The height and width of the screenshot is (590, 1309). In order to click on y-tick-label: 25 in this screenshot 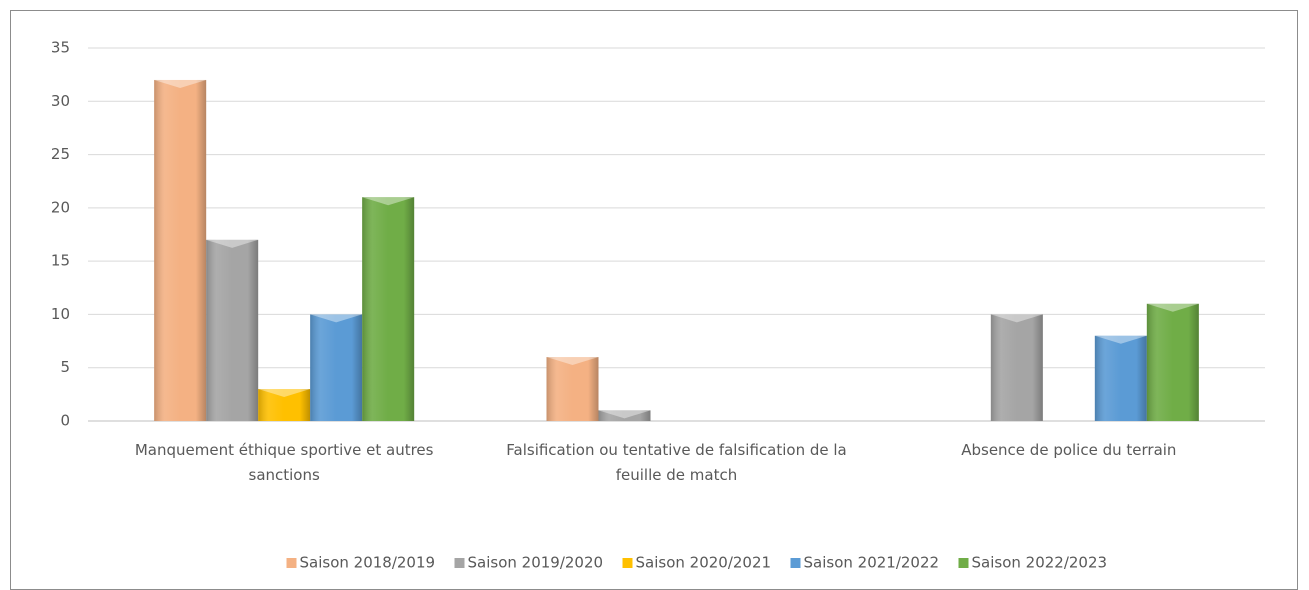, I will do `click(60, 154)`.